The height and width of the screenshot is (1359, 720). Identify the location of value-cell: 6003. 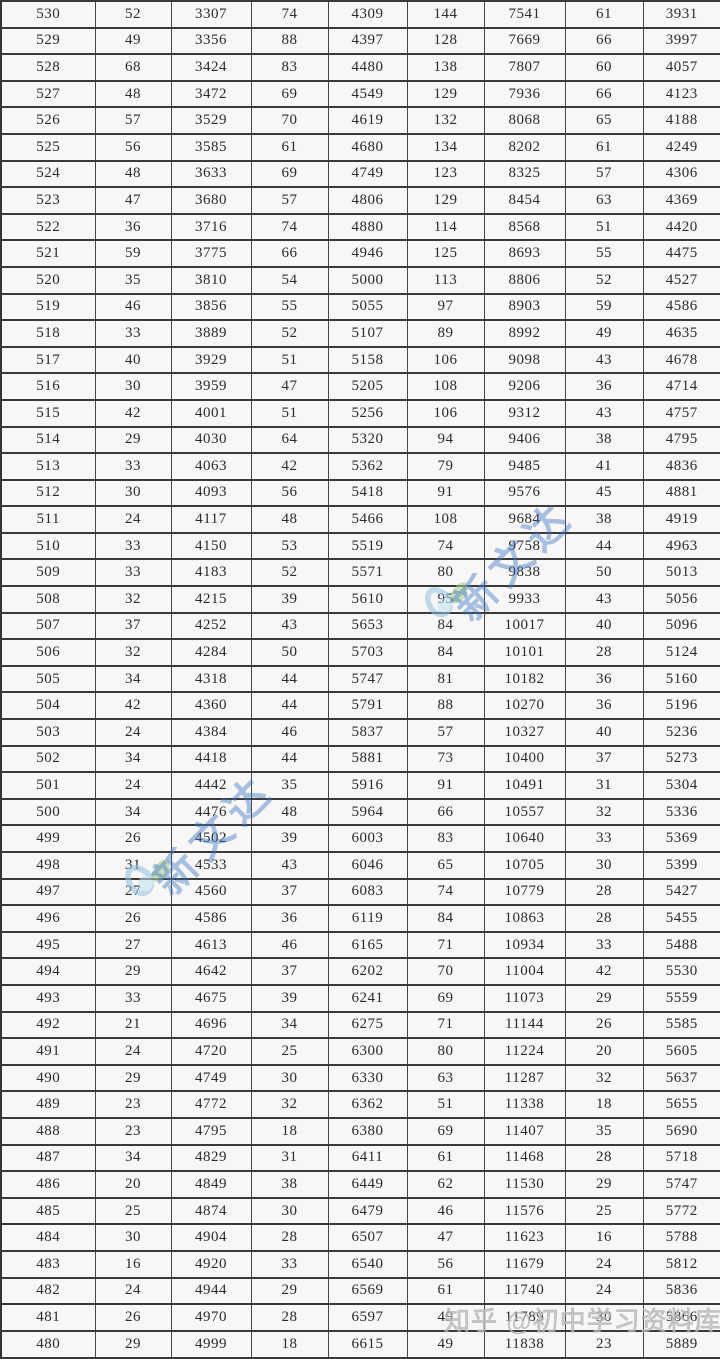
(367, 838).